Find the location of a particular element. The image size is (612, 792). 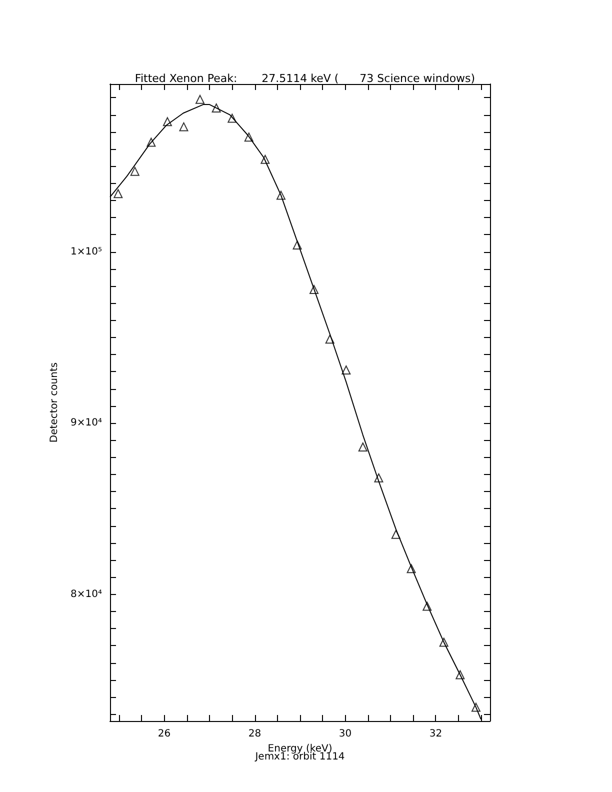

x-tick-label: 30 is located at coordinates (345, 734).